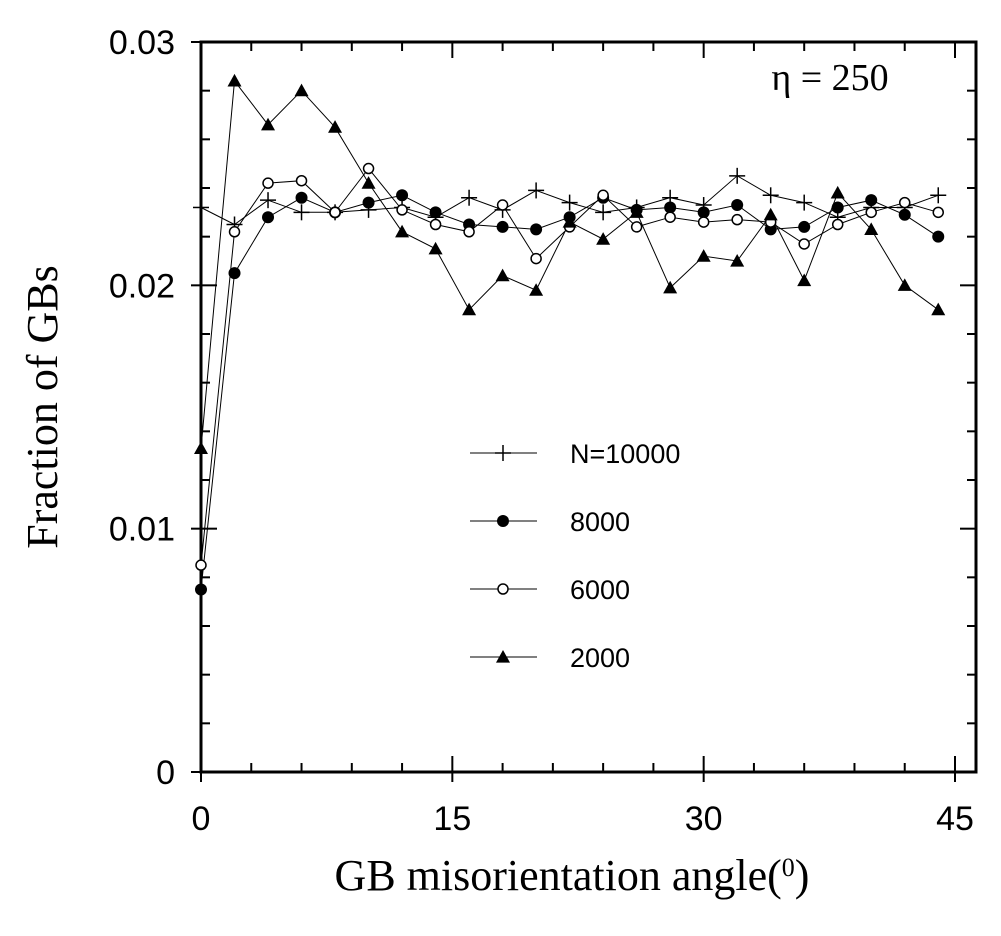  What do you see at coordinates (142, 286) in the screenshot?
I see `y-tick-label: 0.02` at bounding box center [142, 286].